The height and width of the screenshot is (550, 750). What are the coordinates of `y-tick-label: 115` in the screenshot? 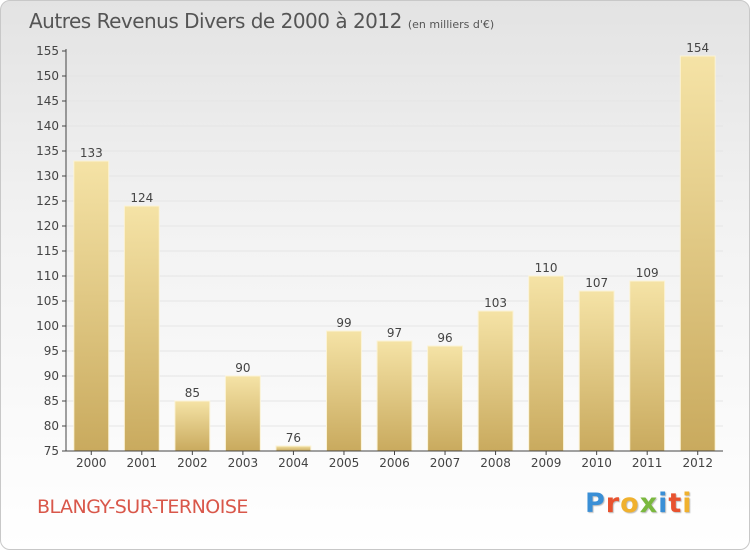 It's located at (47, 251).